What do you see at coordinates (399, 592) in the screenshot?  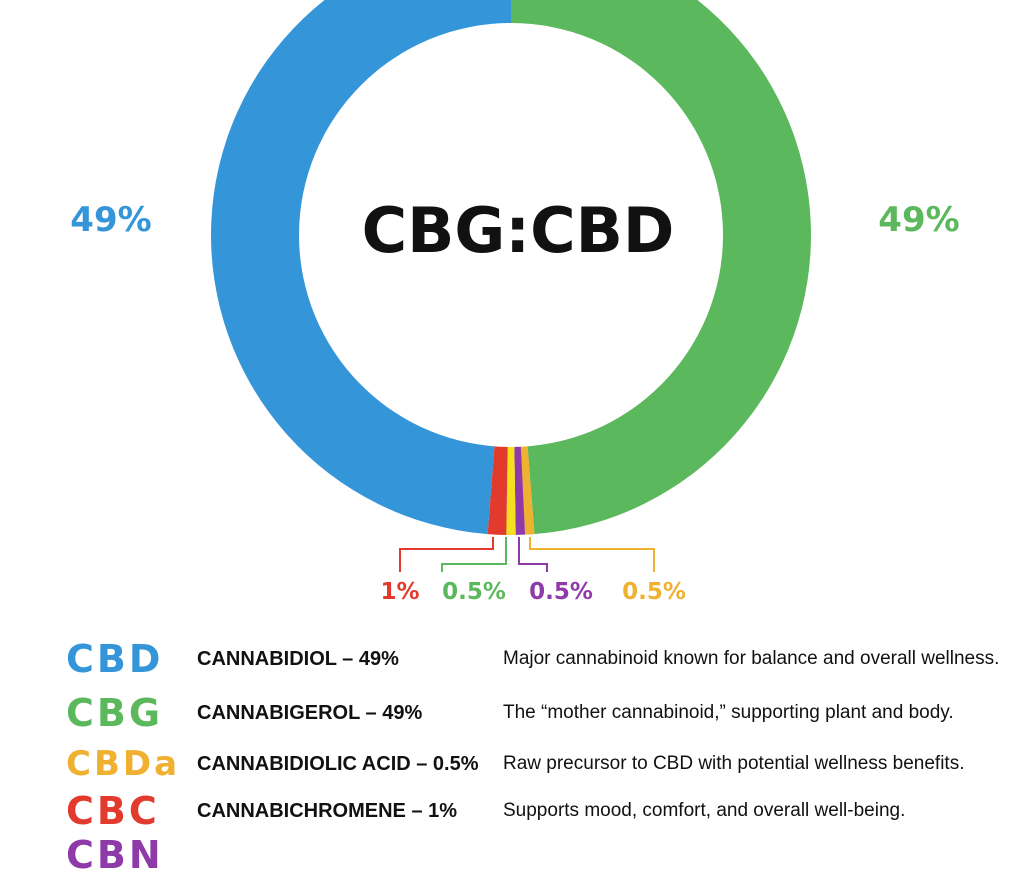 I see `small-label-1pct: 1%` at bounding box center [399, 592].